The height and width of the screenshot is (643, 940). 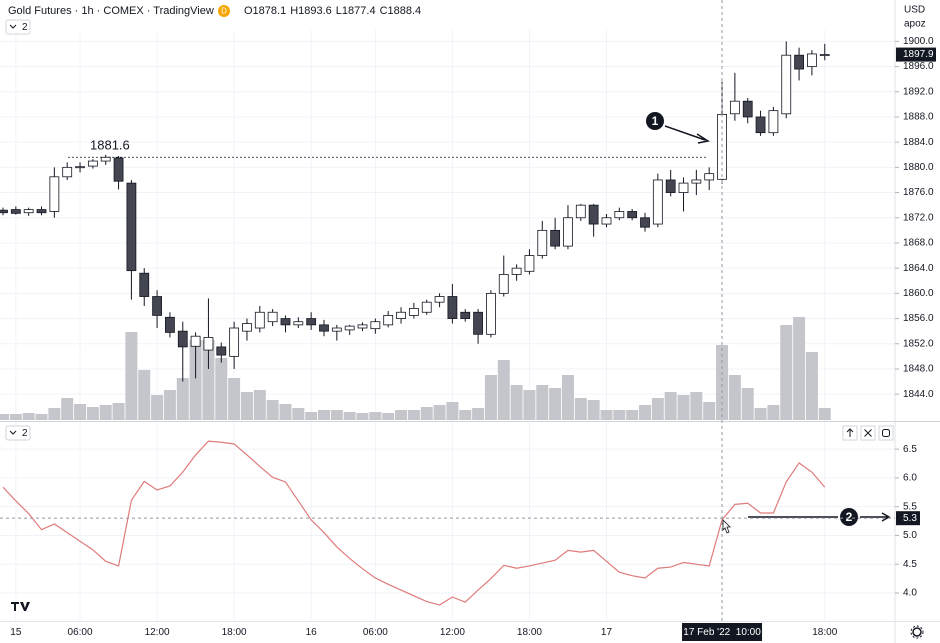 I want to click on settings-icon, so click(x=917, y=632).